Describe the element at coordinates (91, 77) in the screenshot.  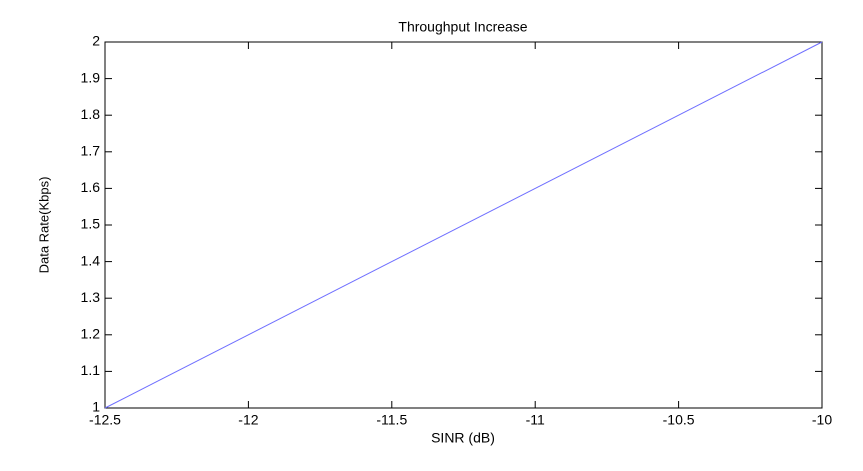
I see `y-tick-label: 1.9` at that location.